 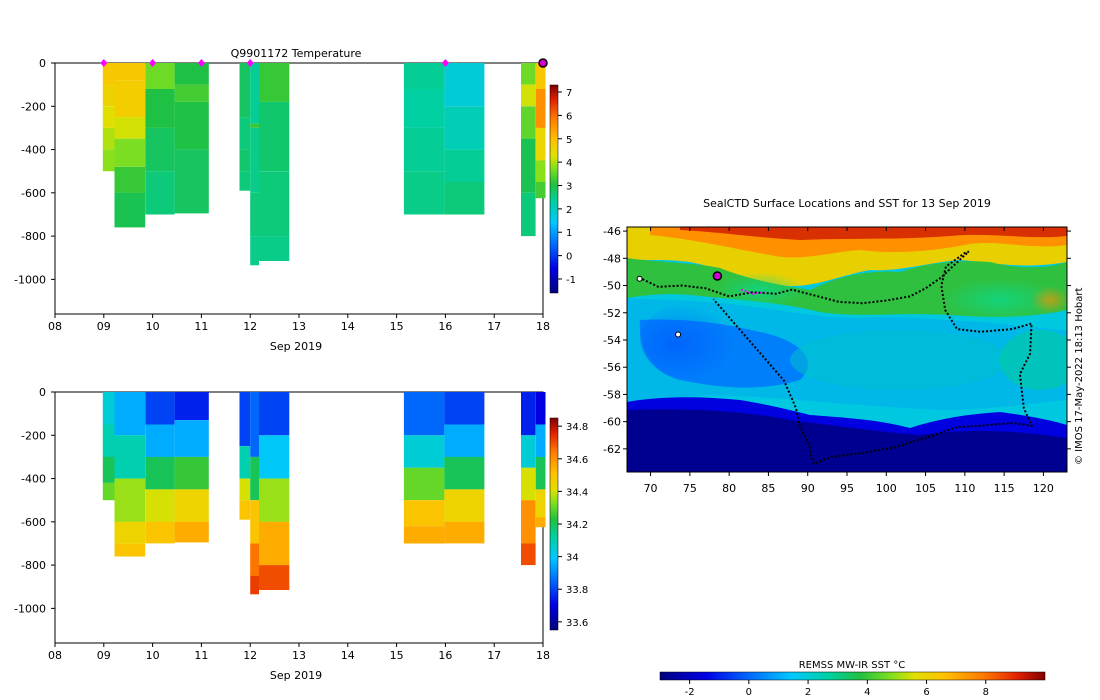 I want to click on y-tick-label: -800, so click(x=33, y=565).